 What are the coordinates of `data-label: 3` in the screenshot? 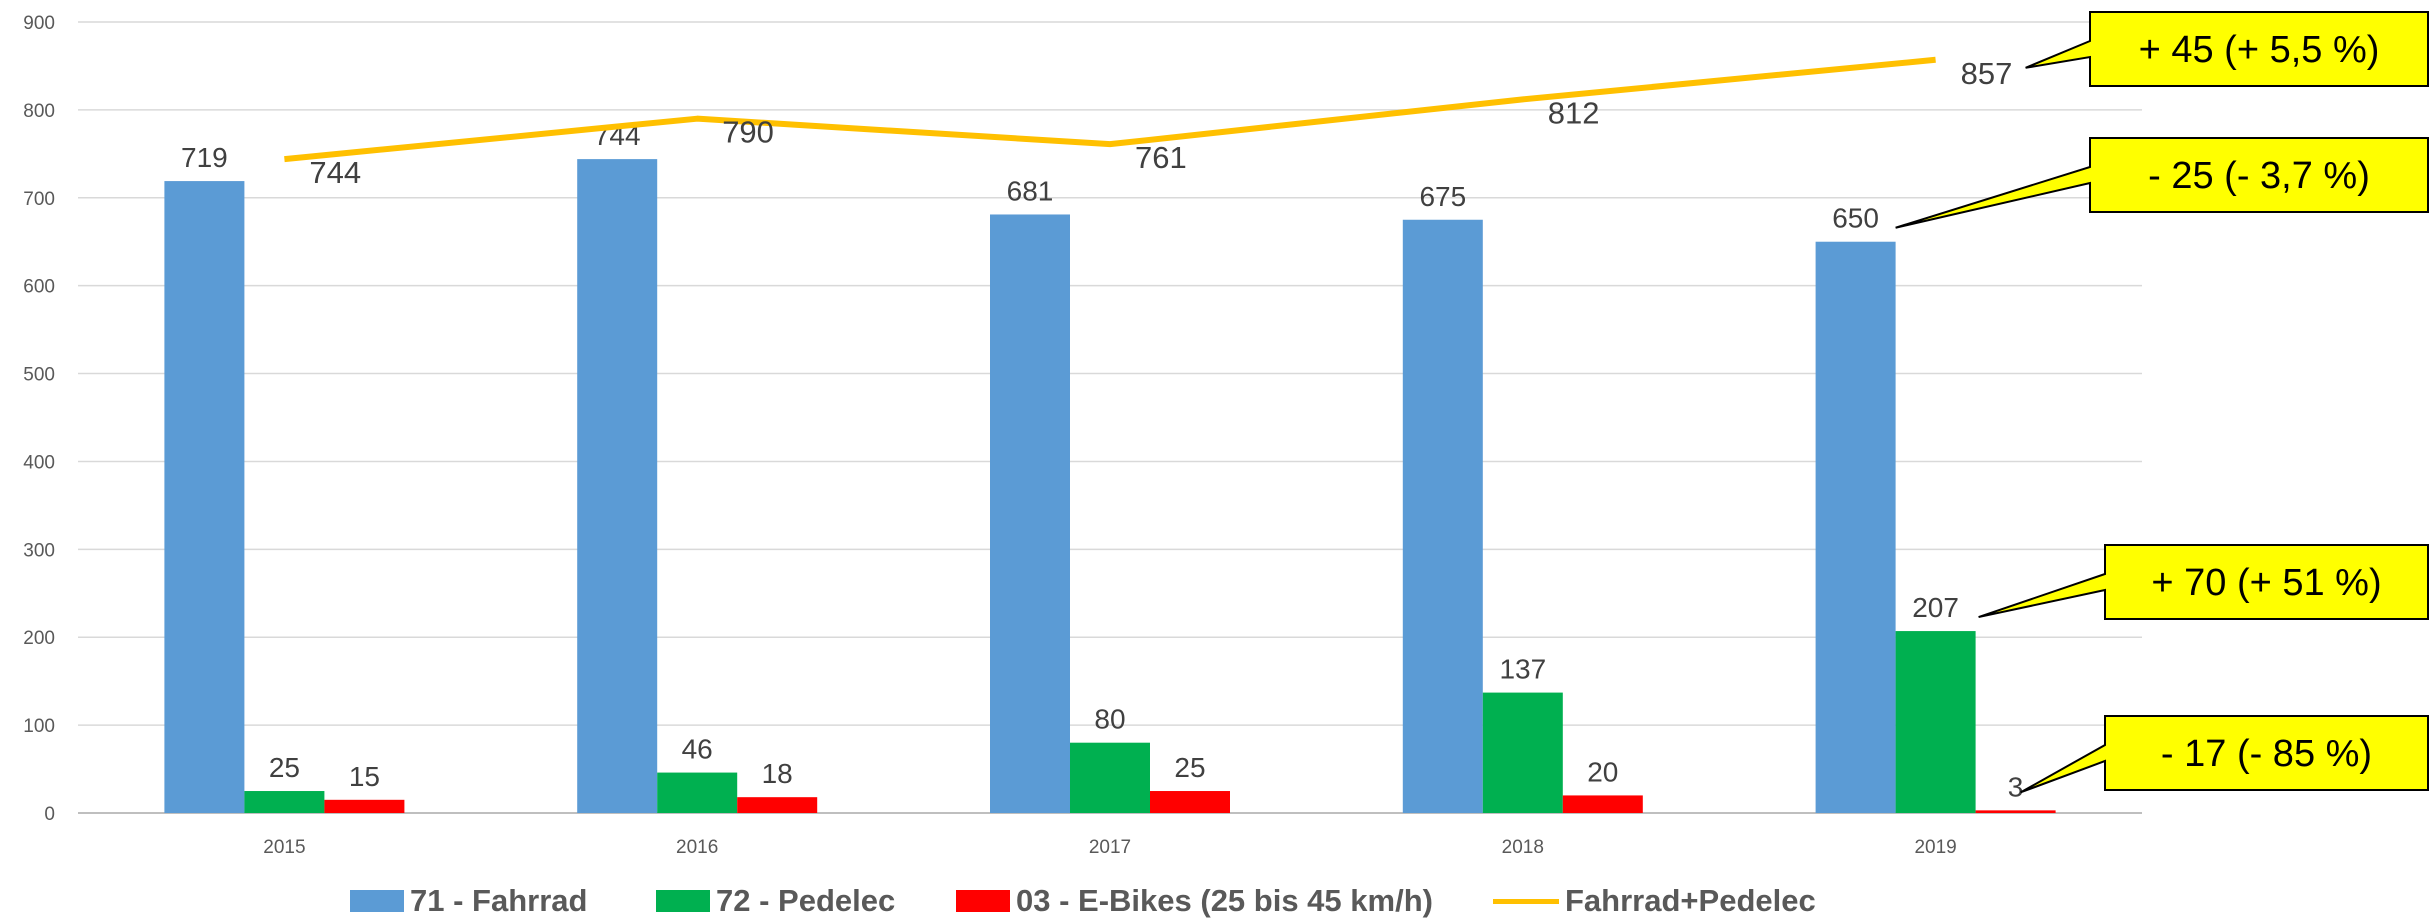 It's located at (2016, 786).